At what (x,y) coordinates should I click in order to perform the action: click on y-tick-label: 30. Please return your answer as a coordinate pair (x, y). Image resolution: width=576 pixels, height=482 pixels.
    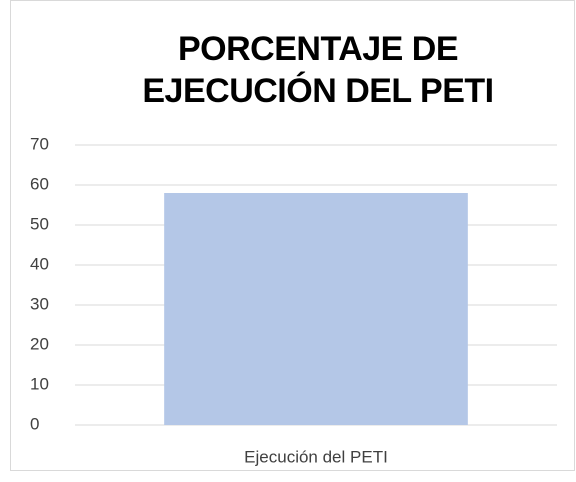
    Looking at the image, I should click on (39, 303).